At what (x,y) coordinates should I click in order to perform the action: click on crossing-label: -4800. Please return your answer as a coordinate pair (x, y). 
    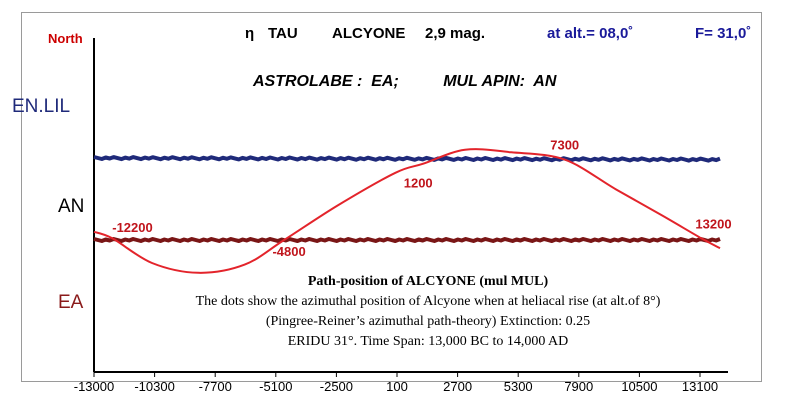
    Looking at the image, I should click on (288, 251).